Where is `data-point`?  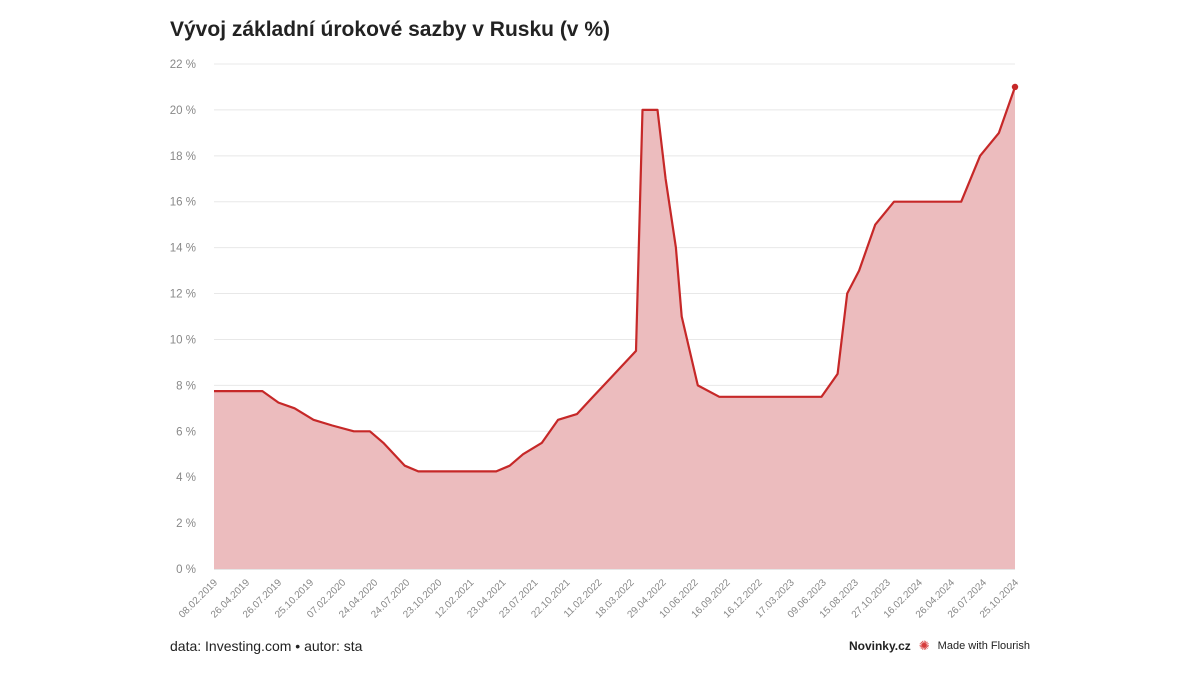 data-point is located at coordinates (1015, 87).